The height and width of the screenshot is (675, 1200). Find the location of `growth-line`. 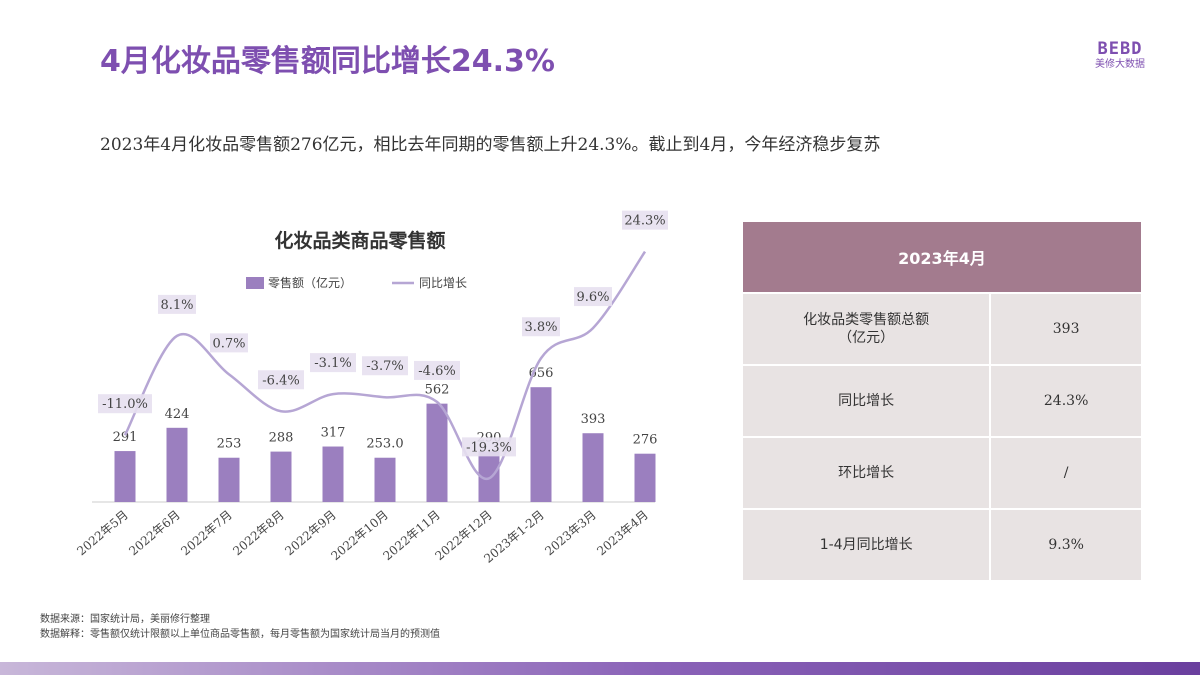

growth-line is located at coordinates (385, 365).